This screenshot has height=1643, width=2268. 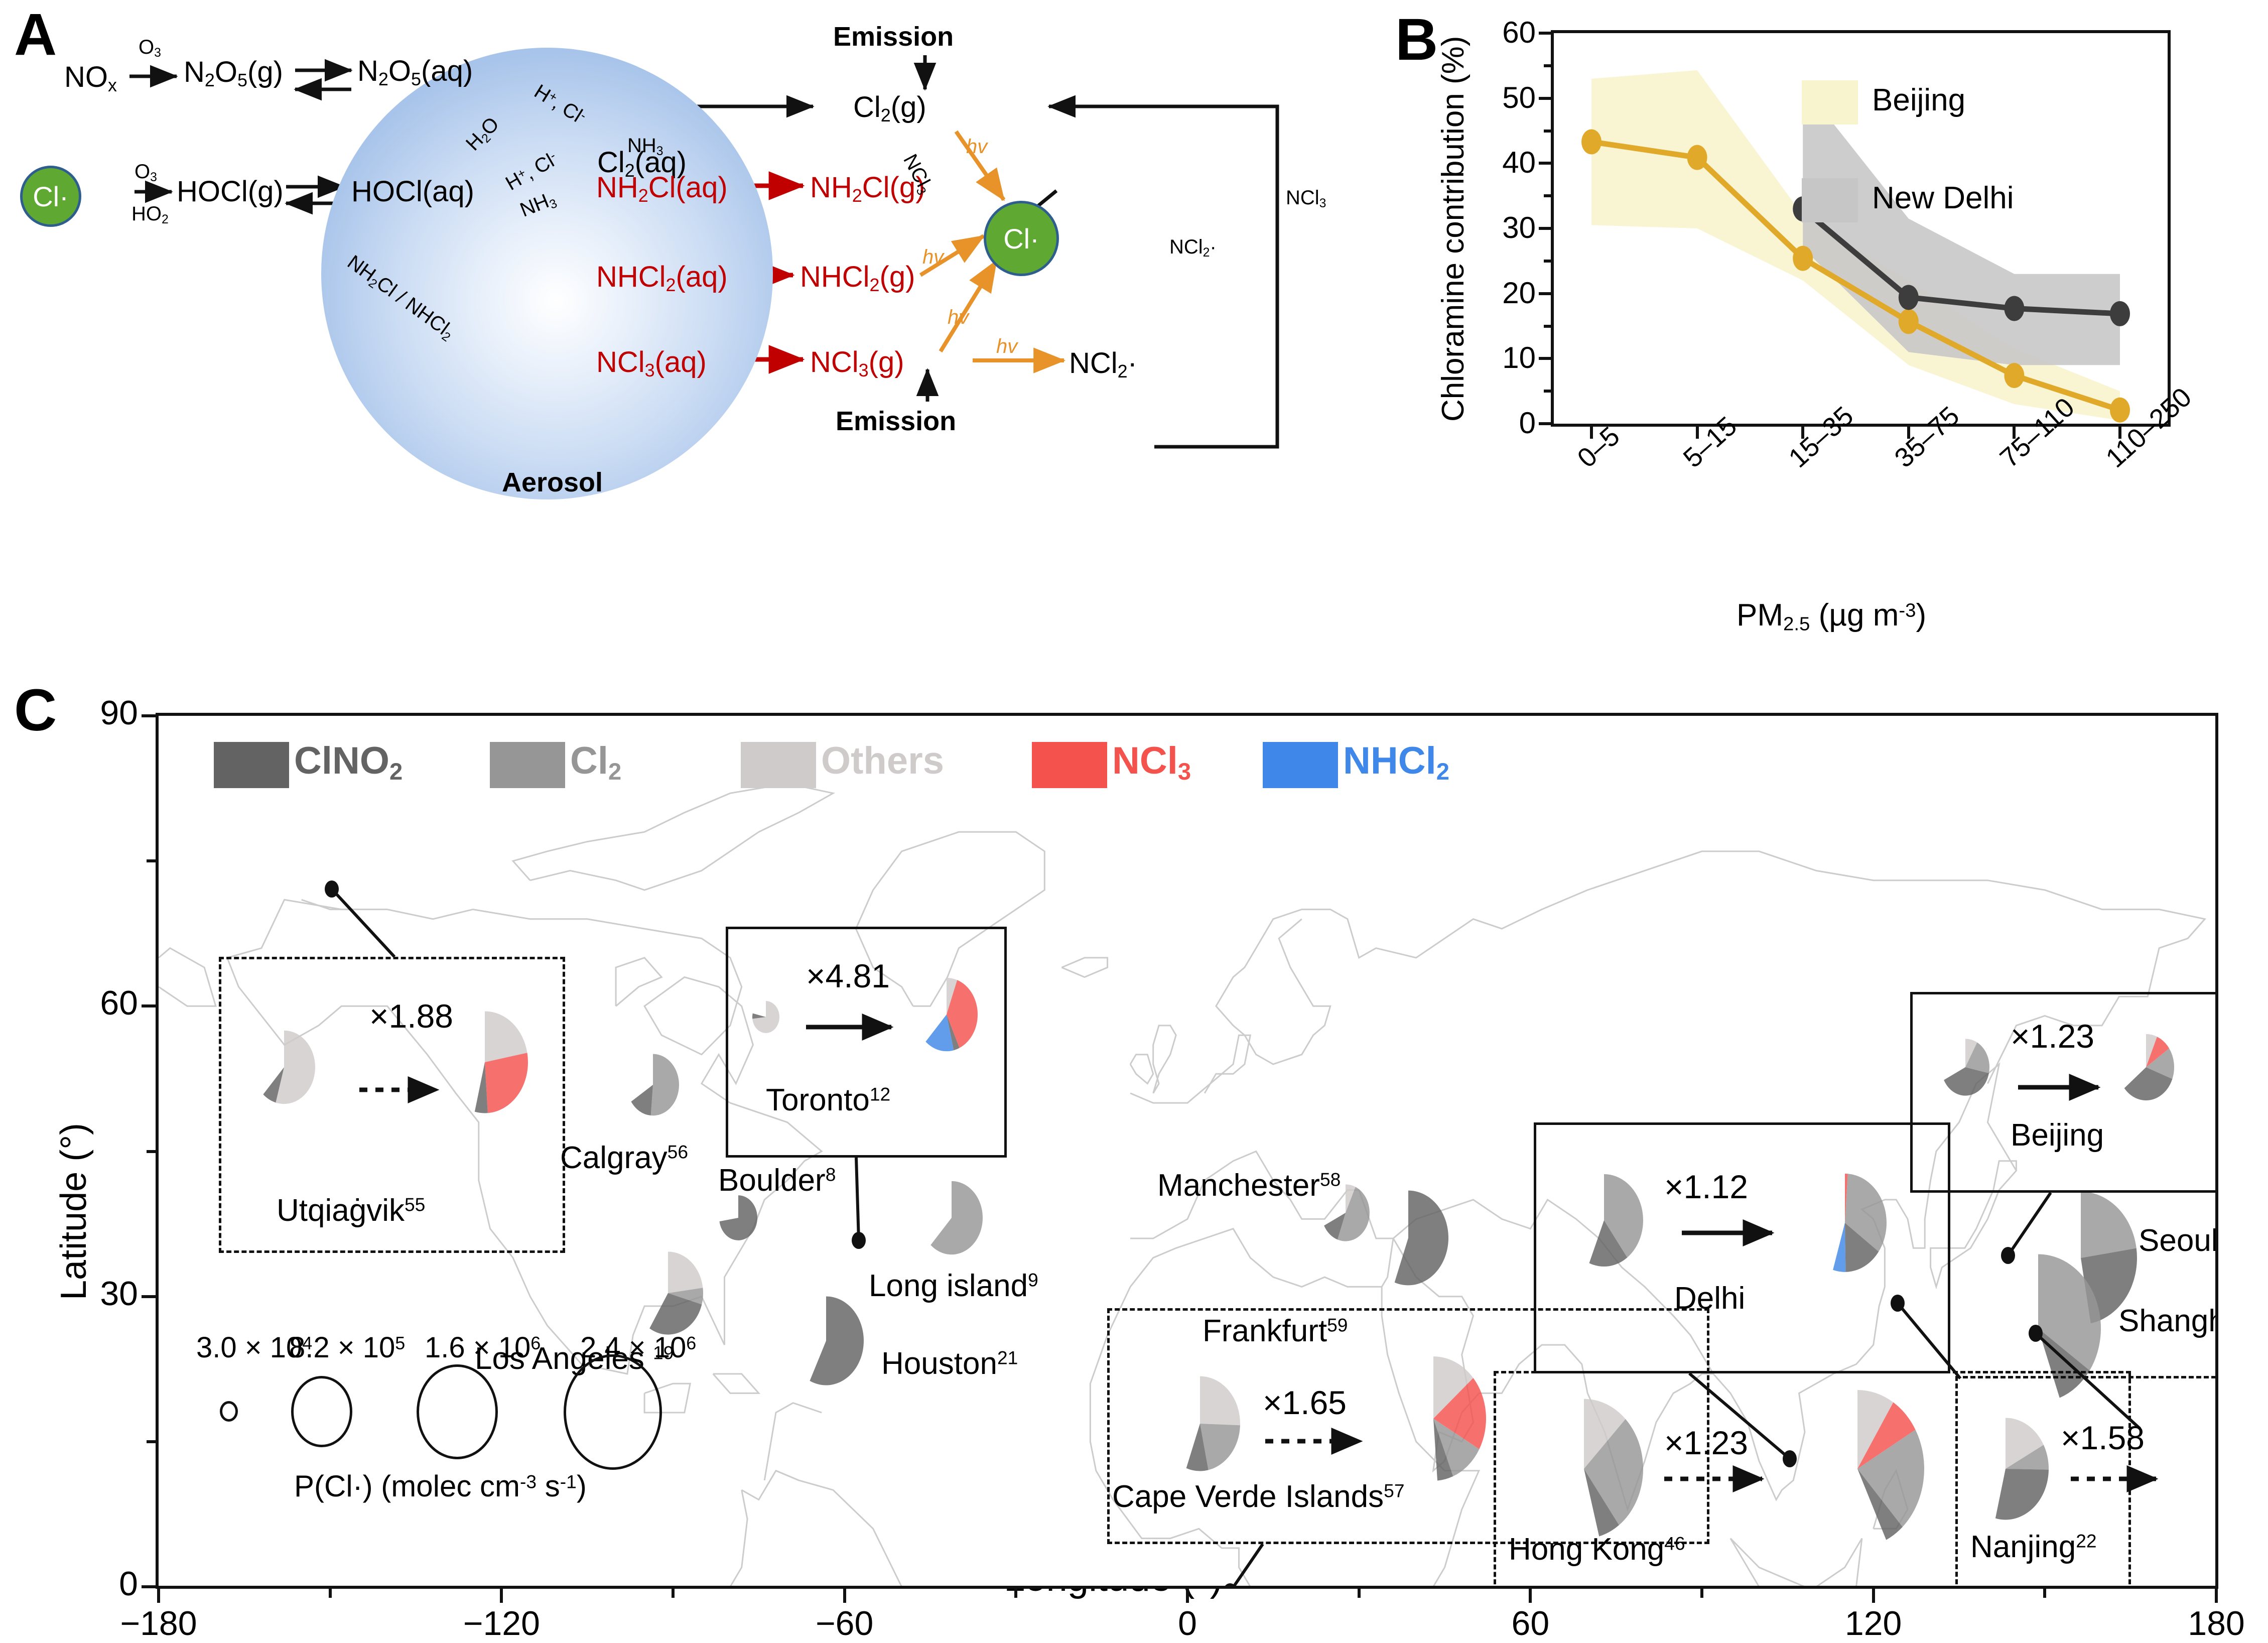 I want to click on panel-b-legend-label: Beijing, so click(x=1919, y=100).